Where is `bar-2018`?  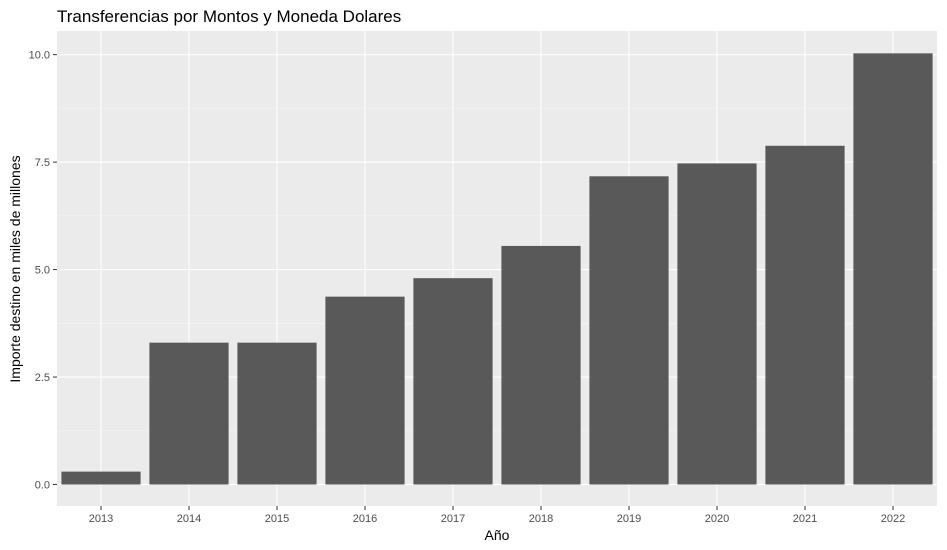 bar-2018 is located at coordinates (541, 365).